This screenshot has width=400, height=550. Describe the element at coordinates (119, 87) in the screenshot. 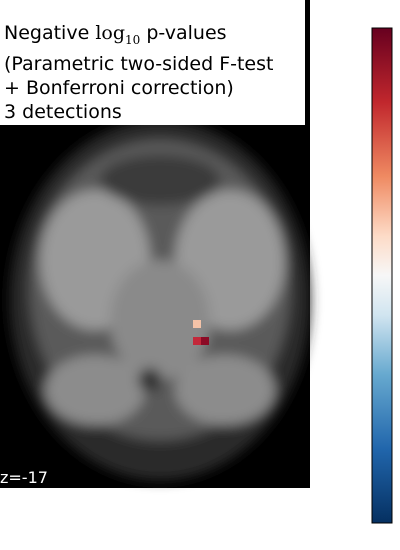

I see `title-line: + Bonferroni correction)` at that location.